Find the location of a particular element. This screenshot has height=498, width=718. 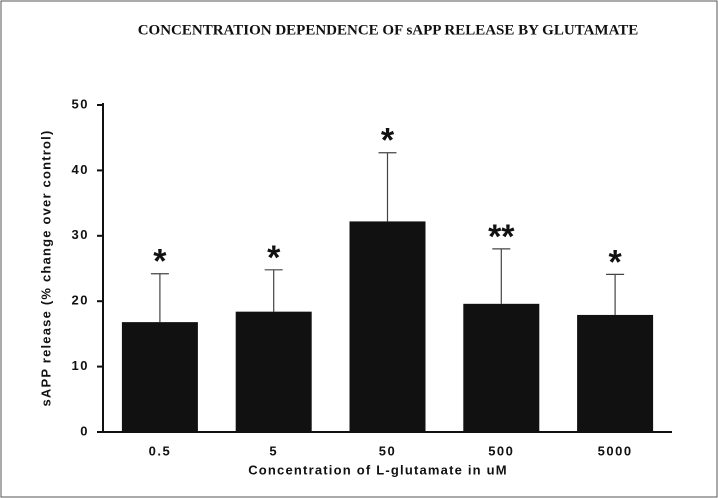

y-tick-label: 20 is located at coordinates (80, 300).